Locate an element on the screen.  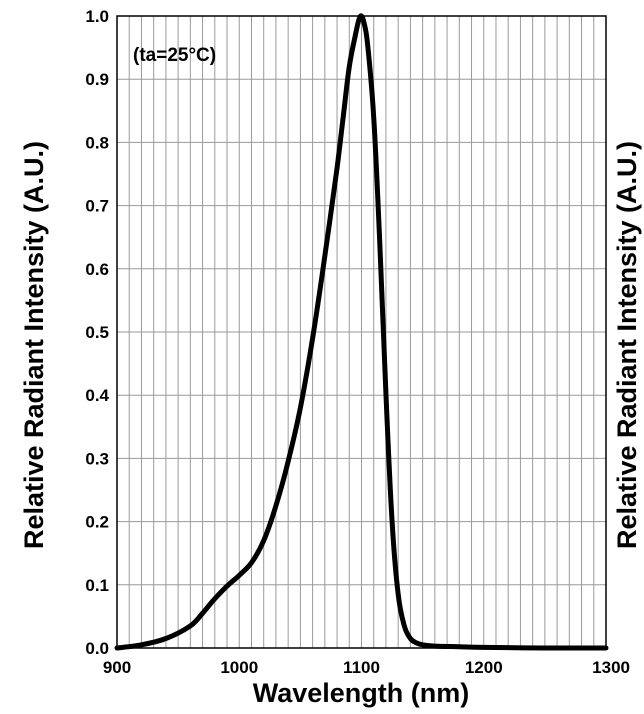
y-tick-label: 0.2 is located at coordinates (97, 522).